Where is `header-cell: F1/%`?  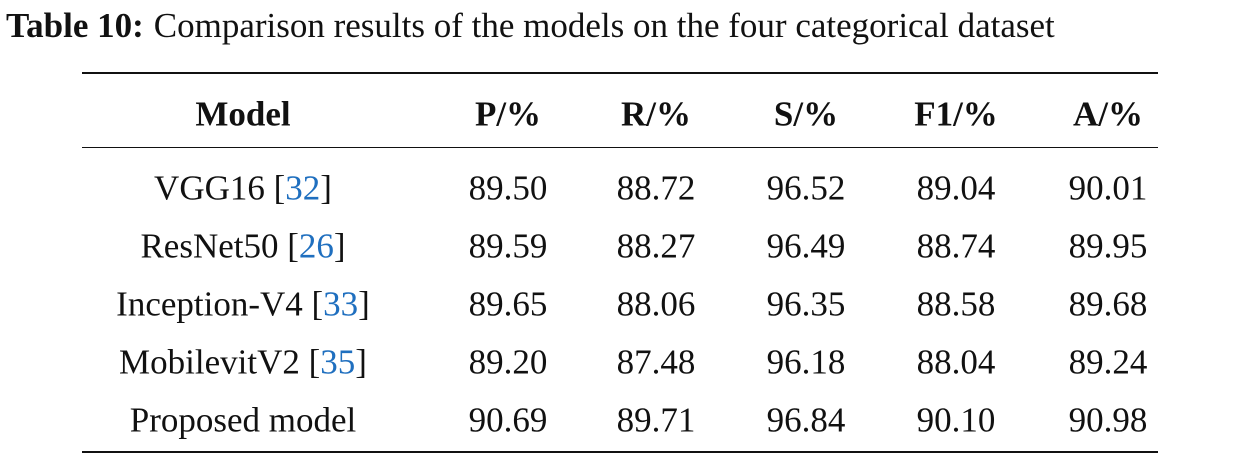
header-cell: F1/% is located at coordinates (956, 114).